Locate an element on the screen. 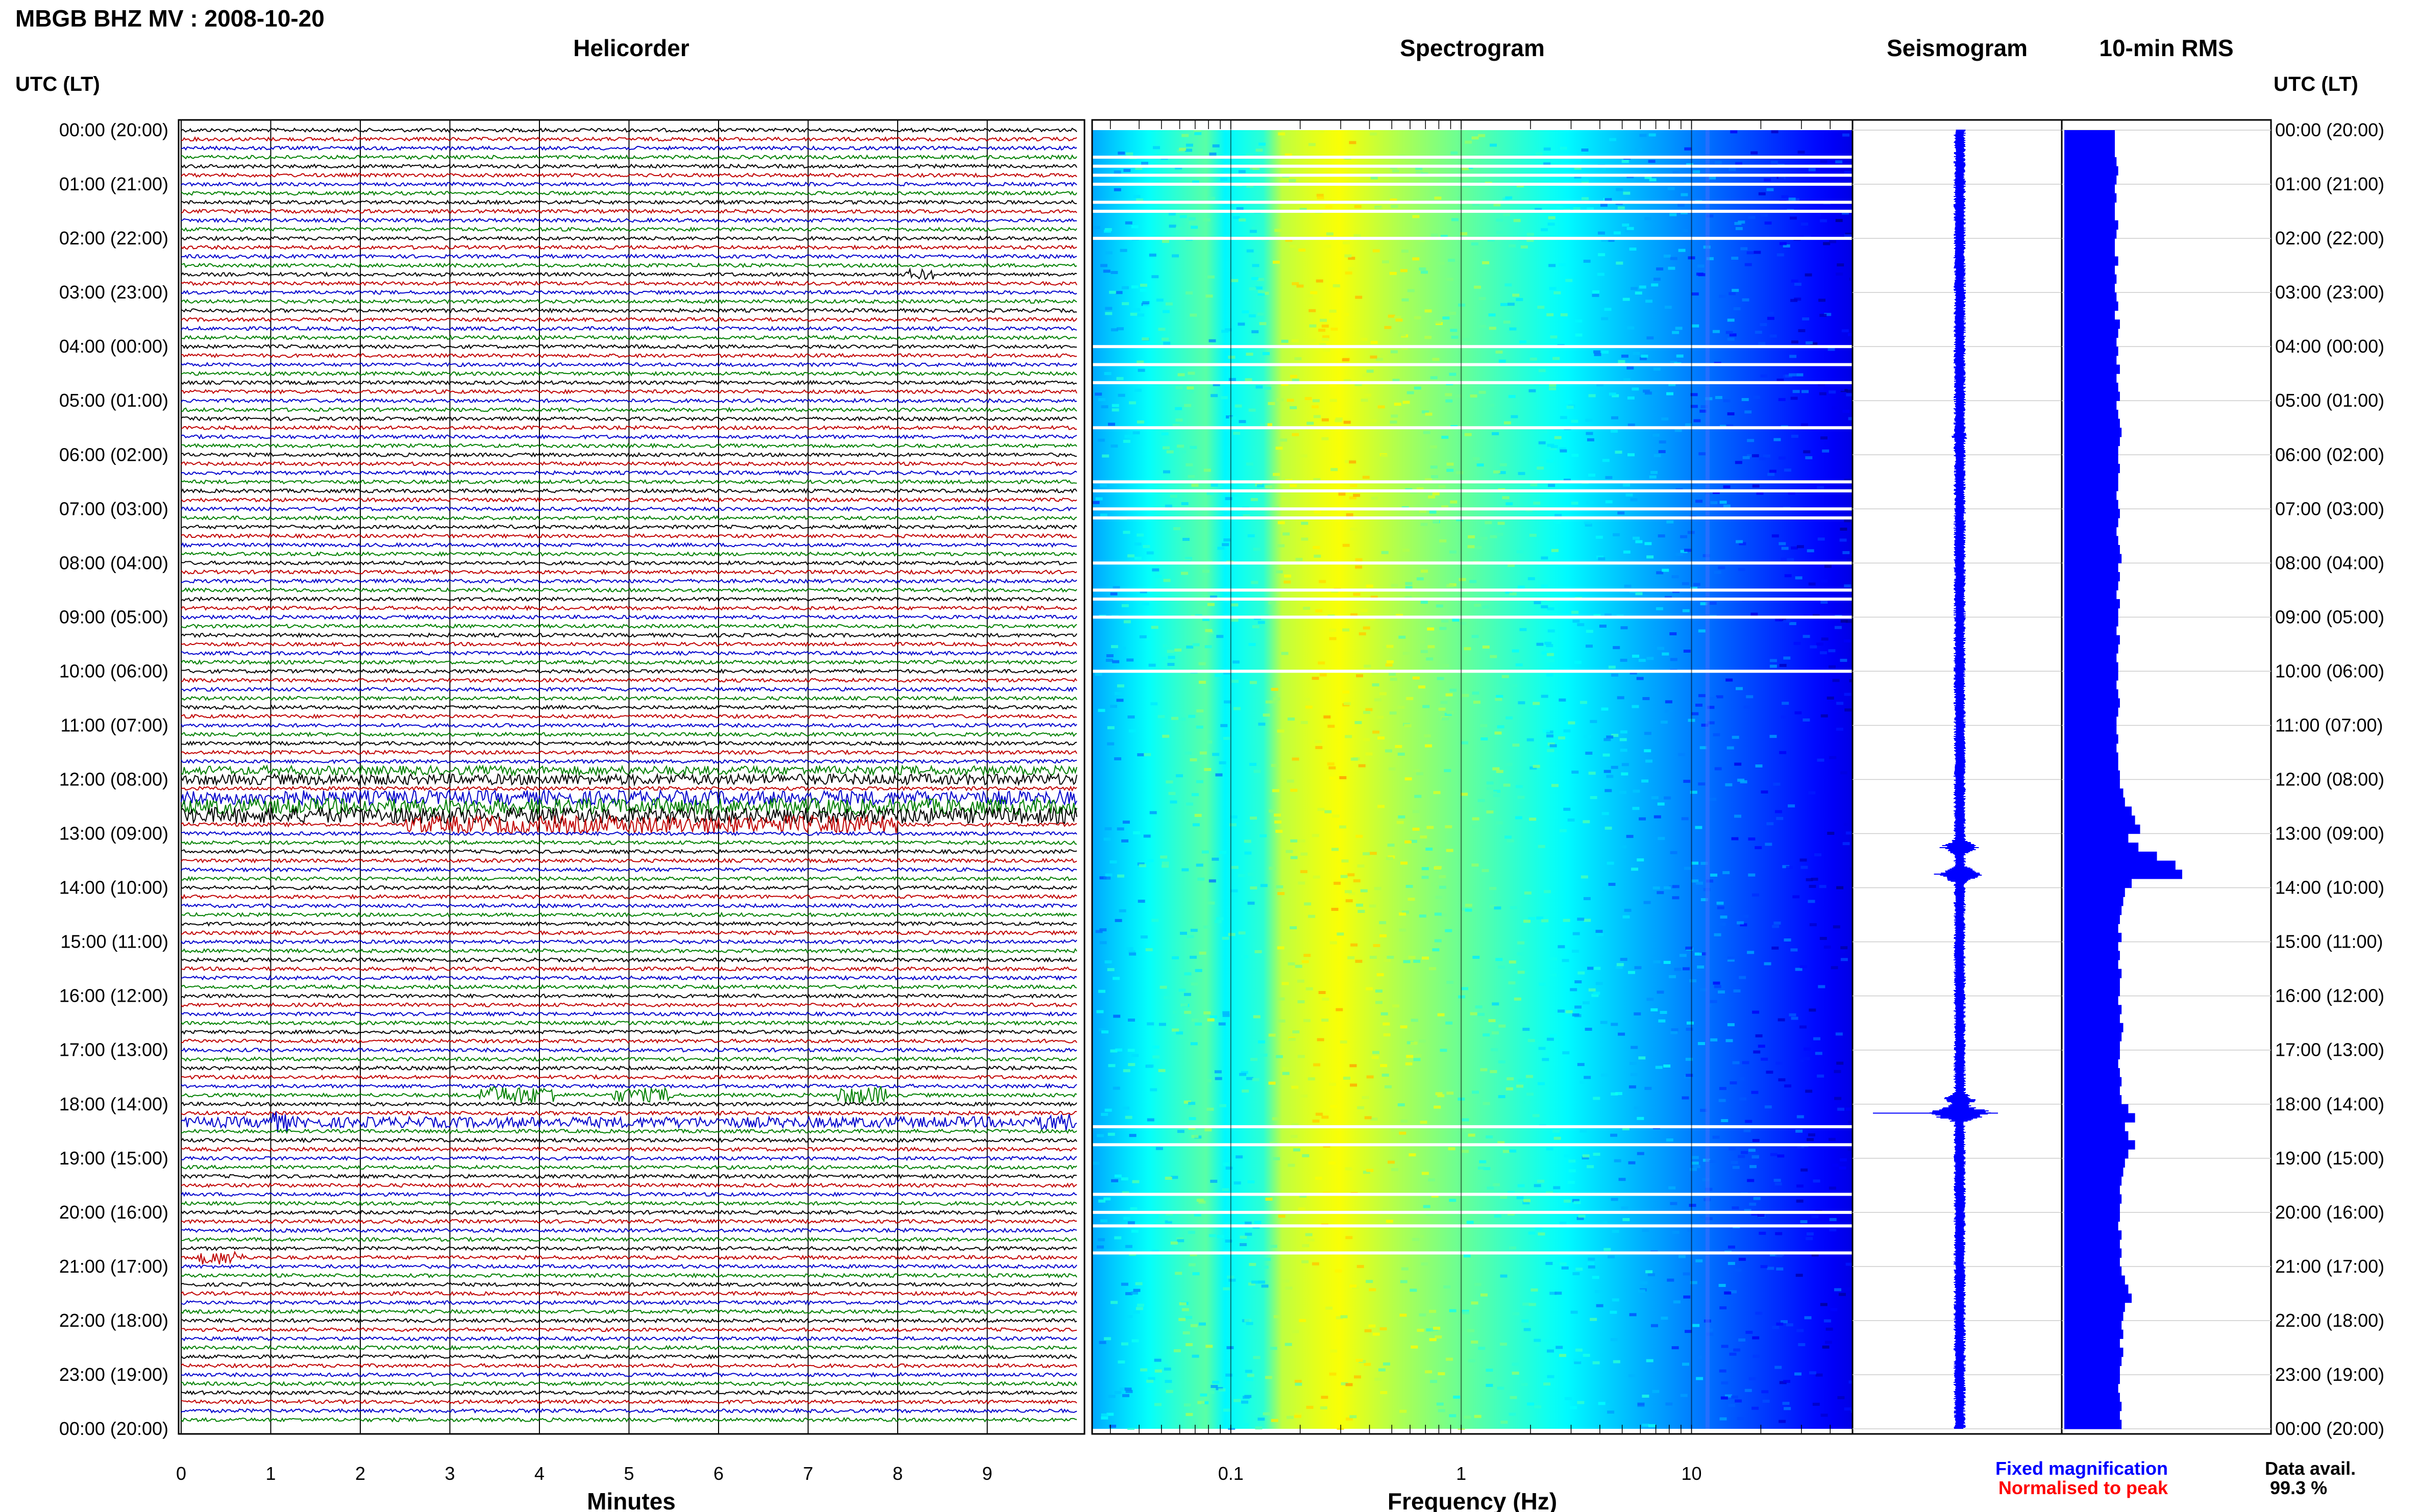 The width and height of the screenshot is (2419, 1512). helicorder-tick-label: 8 is located at coordinates (898, 1473).